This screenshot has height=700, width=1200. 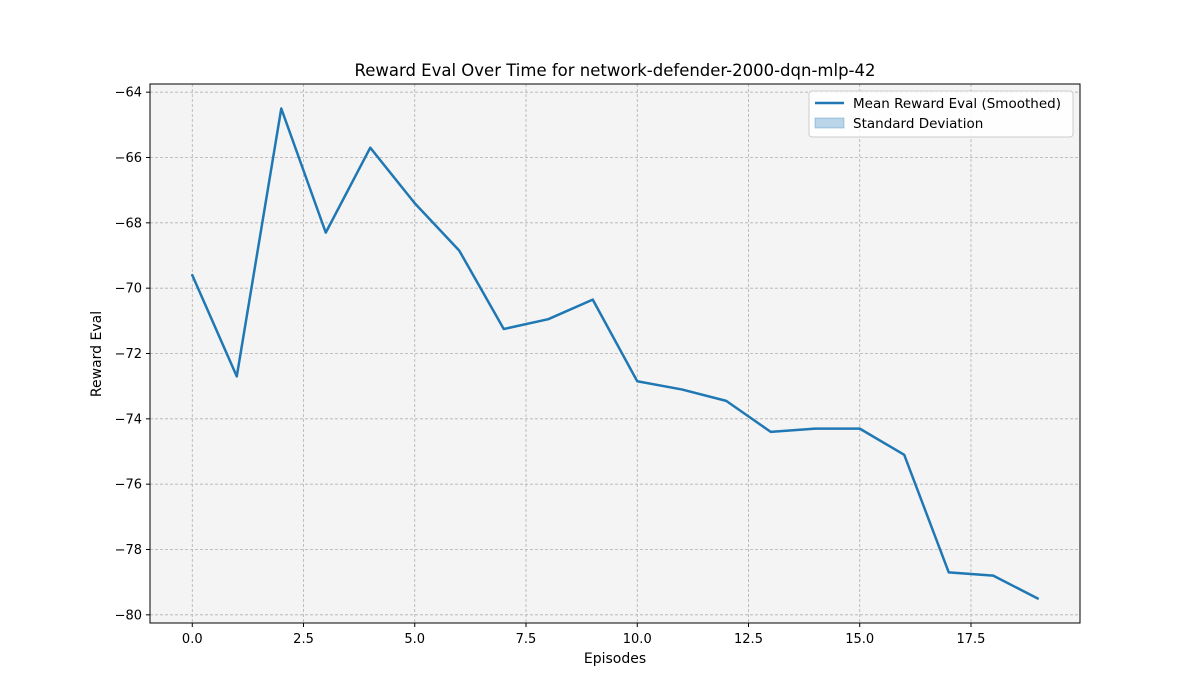 I want to click on x-tick-label: 5.0, so click(x=414, y=639).